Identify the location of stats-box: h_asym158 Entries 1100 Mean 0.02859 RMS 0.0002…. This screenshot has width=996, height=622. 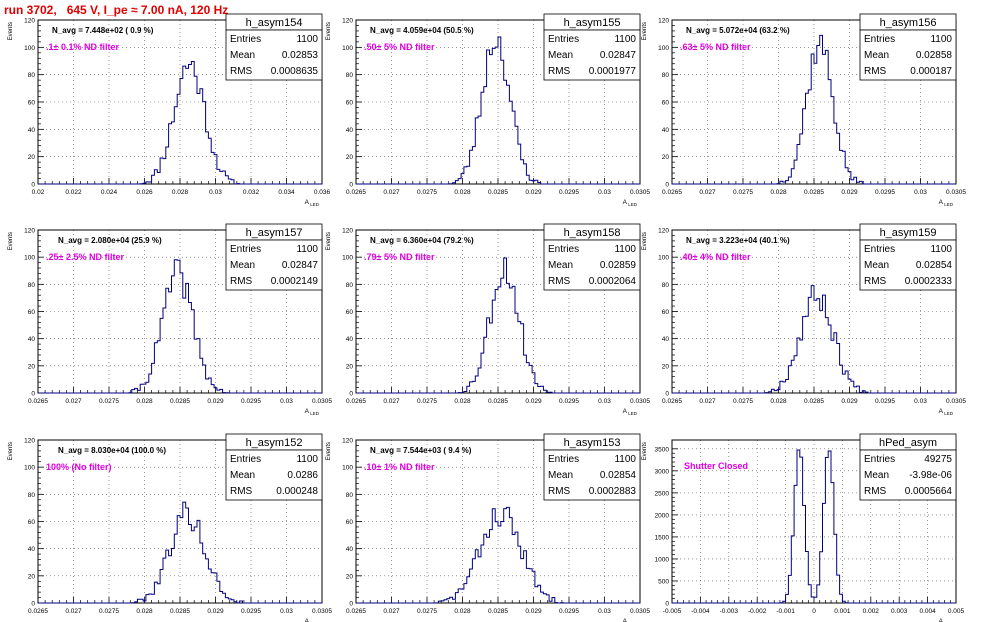
(592, 257).